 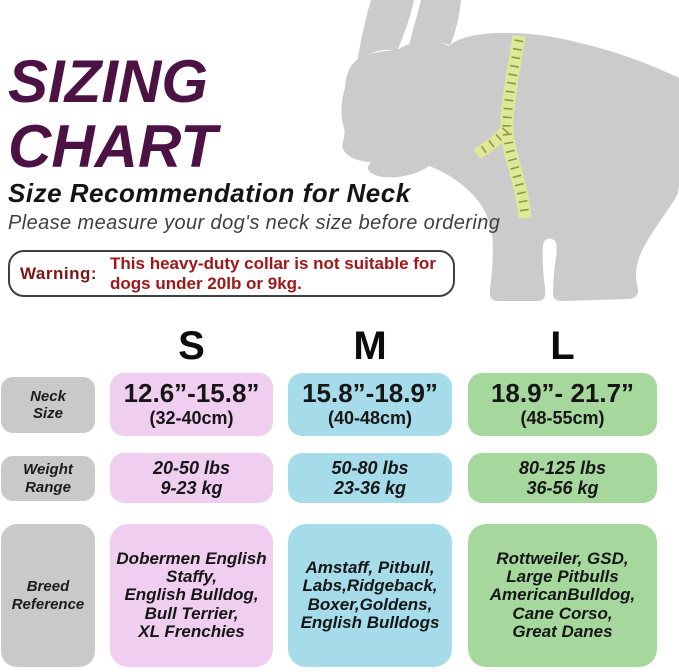 I want to click on cell-weight-range-s: 20-50 lbs 9-23 kg, so click(x=191, y=478).